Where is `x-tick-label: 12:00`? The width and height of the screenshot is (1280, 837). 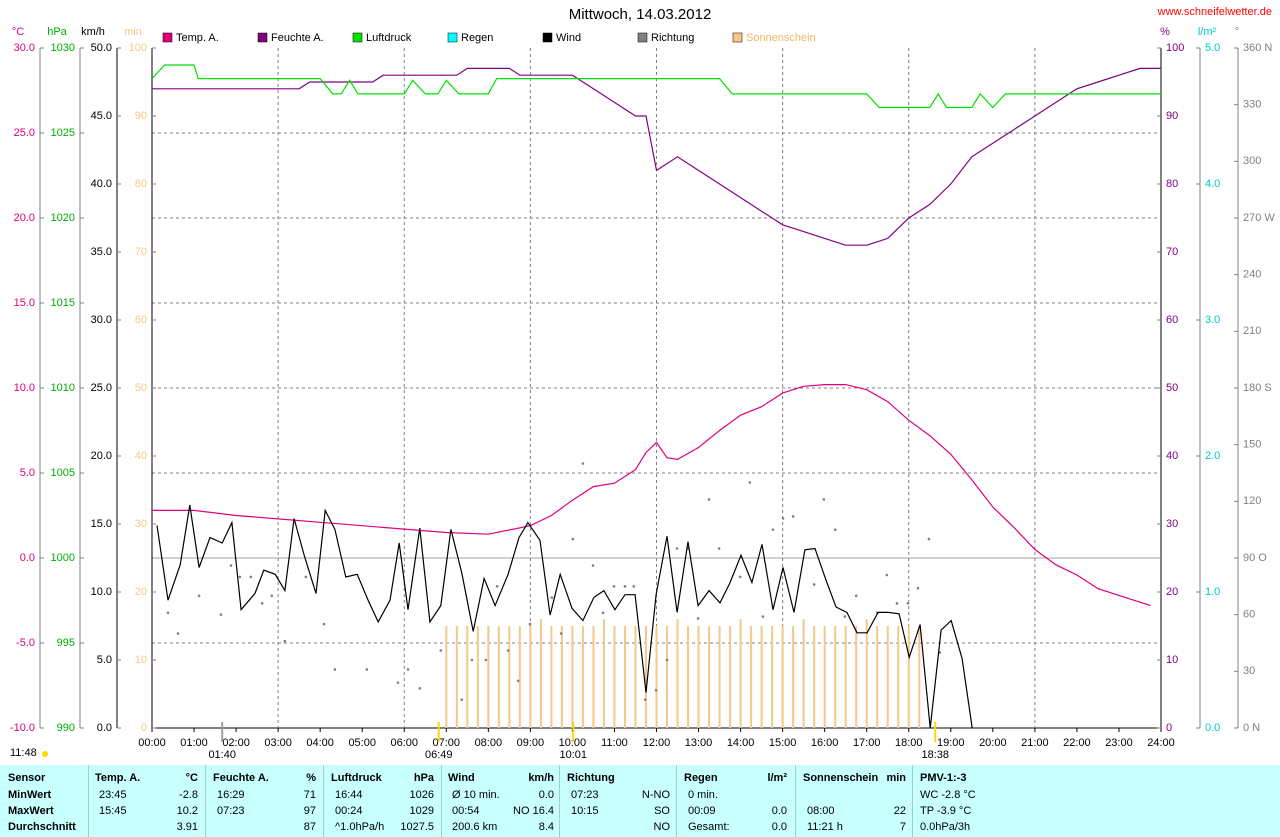
x-tick-label: 12:00 is located at coordinates (657, 743).